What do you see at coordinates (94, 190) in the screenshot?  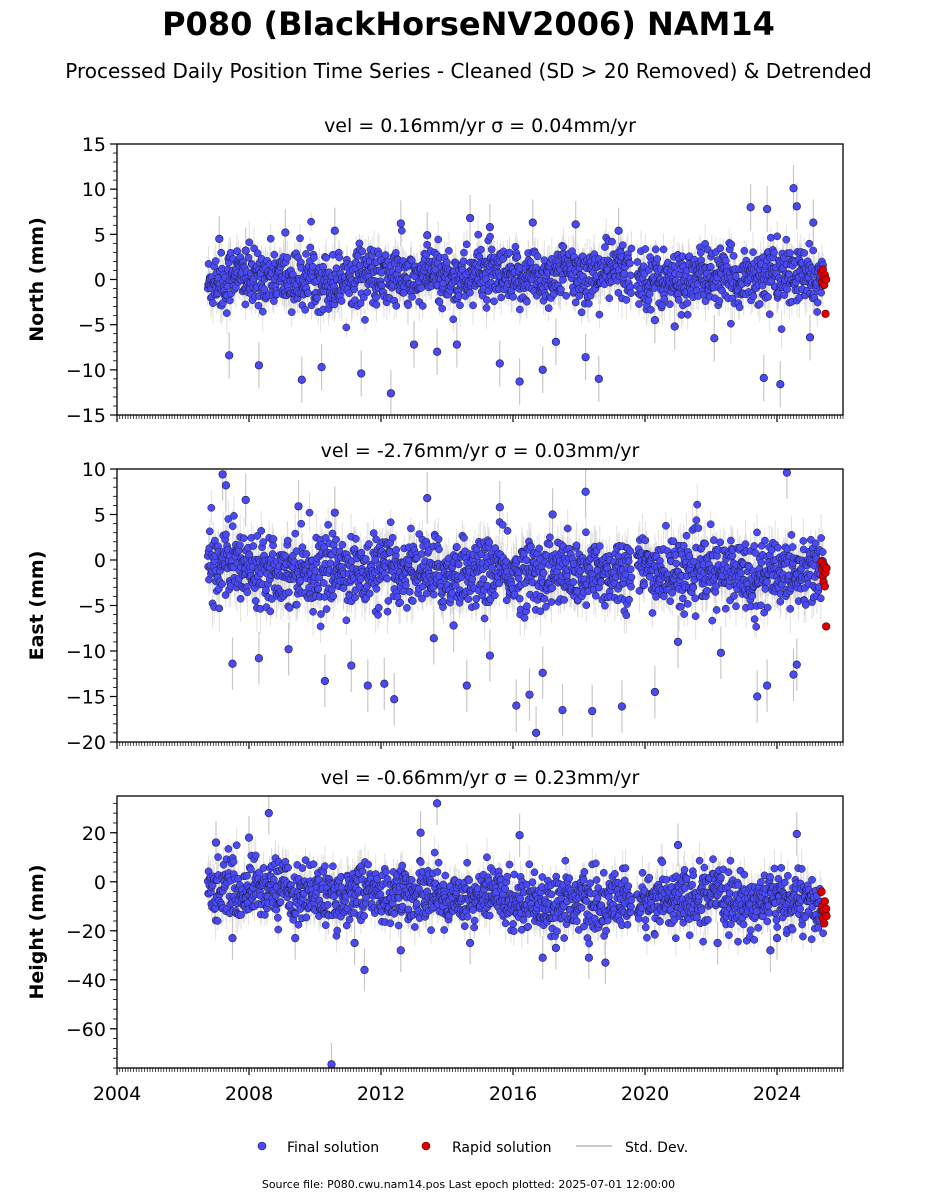 I see `y-tick-label: 10` at bounding box center [94, 190].